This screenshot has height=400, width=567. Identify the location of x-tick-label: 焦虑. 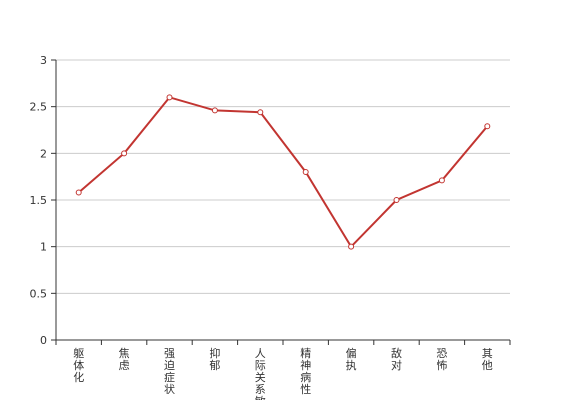
(124, 359).